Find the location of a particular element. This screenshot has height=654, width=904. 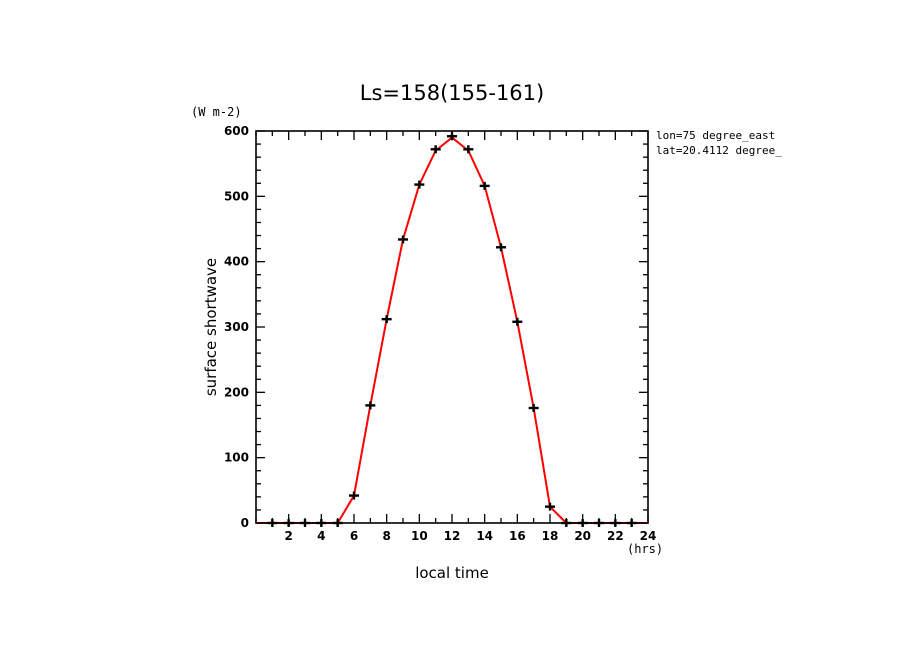

y-axis-label: surface shortwave is located at coordinates (211, 327).